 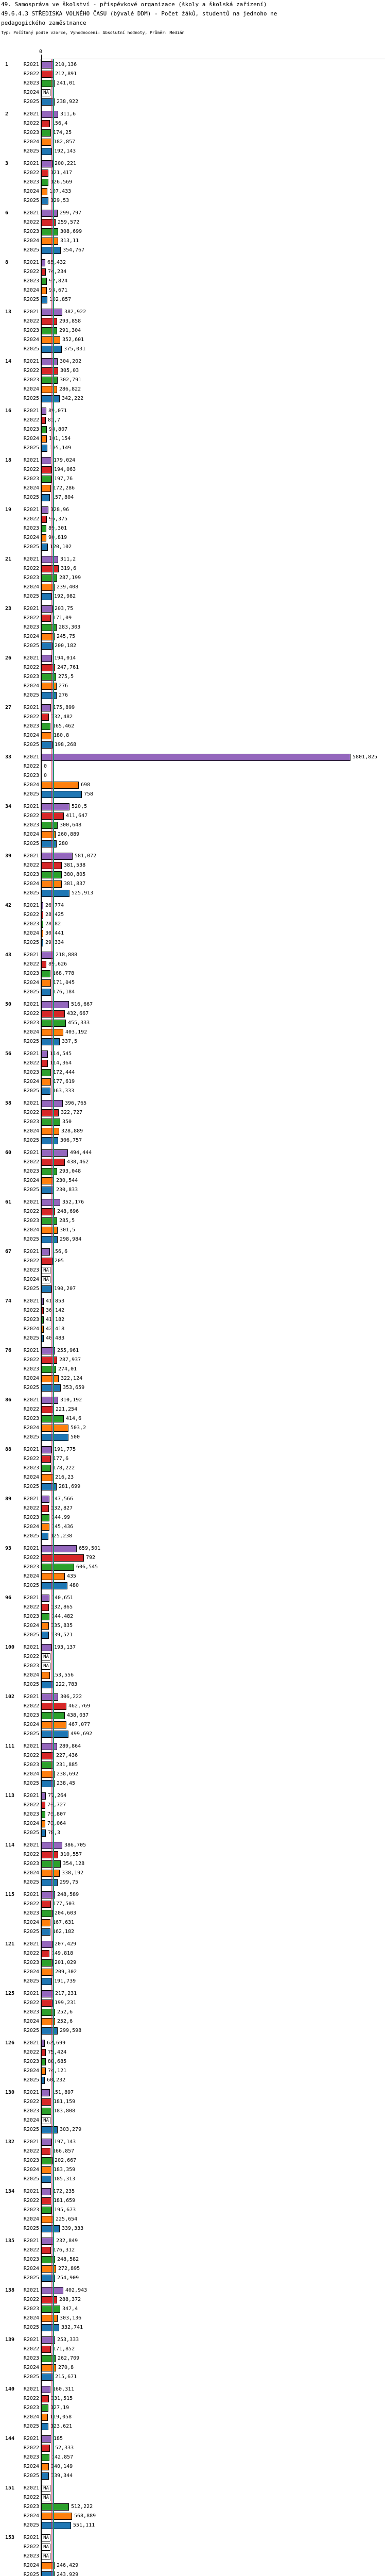 I want to click on value-label: 698, so click(x=86, y=785).